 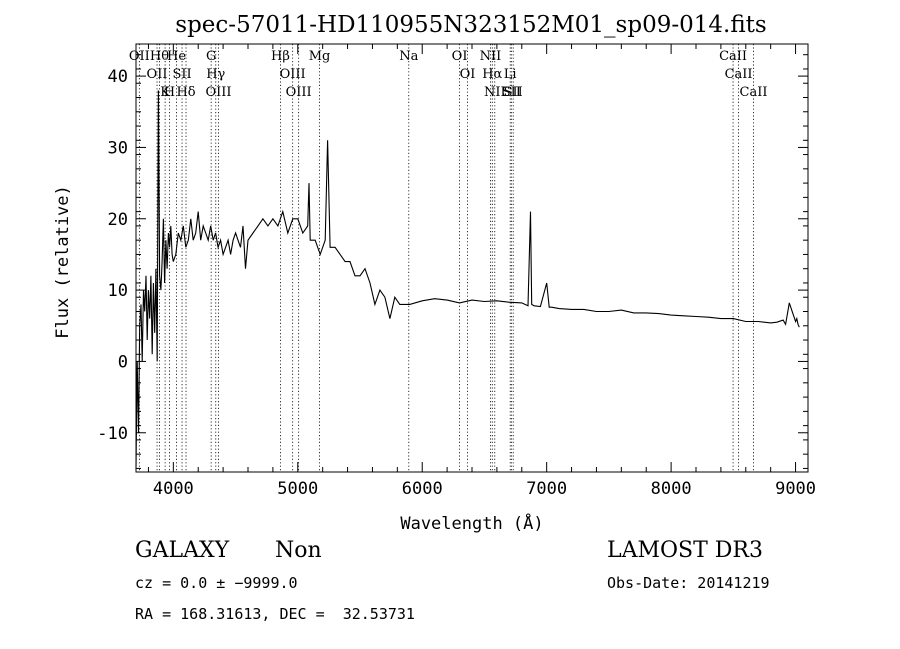 What do you see at coordinates (422, 489) in the screenshot?
I see `x-tick-label: 6000` at bounding box center [422, 489].